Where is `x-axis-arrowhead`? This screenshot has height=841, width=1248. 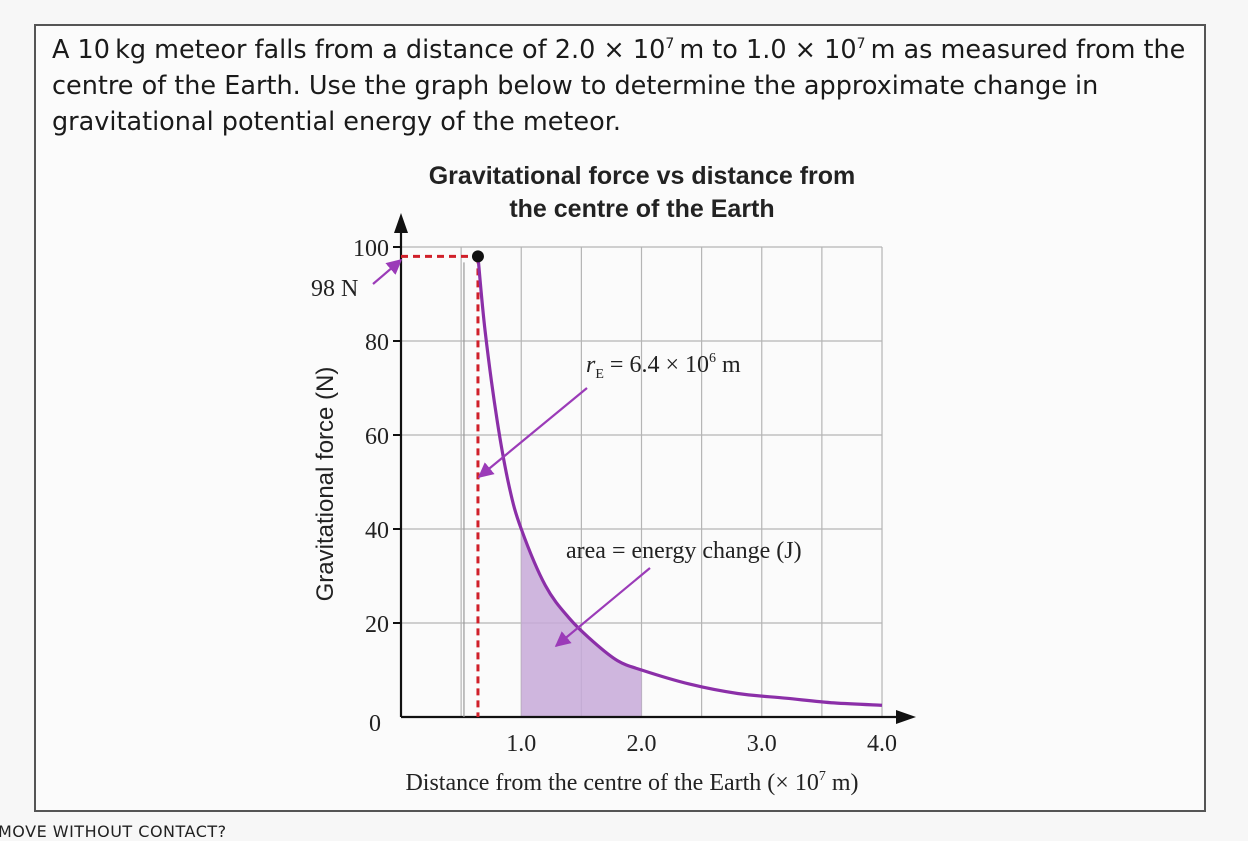 x-axis-arrowhead is located at coordinates (906, 717).